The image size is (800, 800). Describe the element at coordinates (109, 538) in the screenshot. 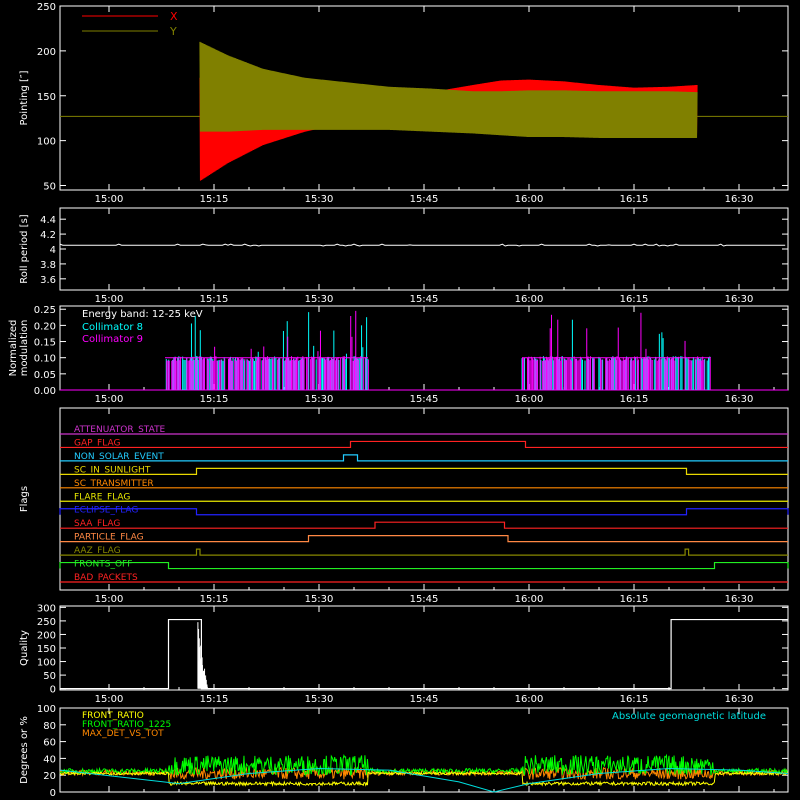

I see `flag-label-particle-flag: PARTICLE_FLAG` at that location.